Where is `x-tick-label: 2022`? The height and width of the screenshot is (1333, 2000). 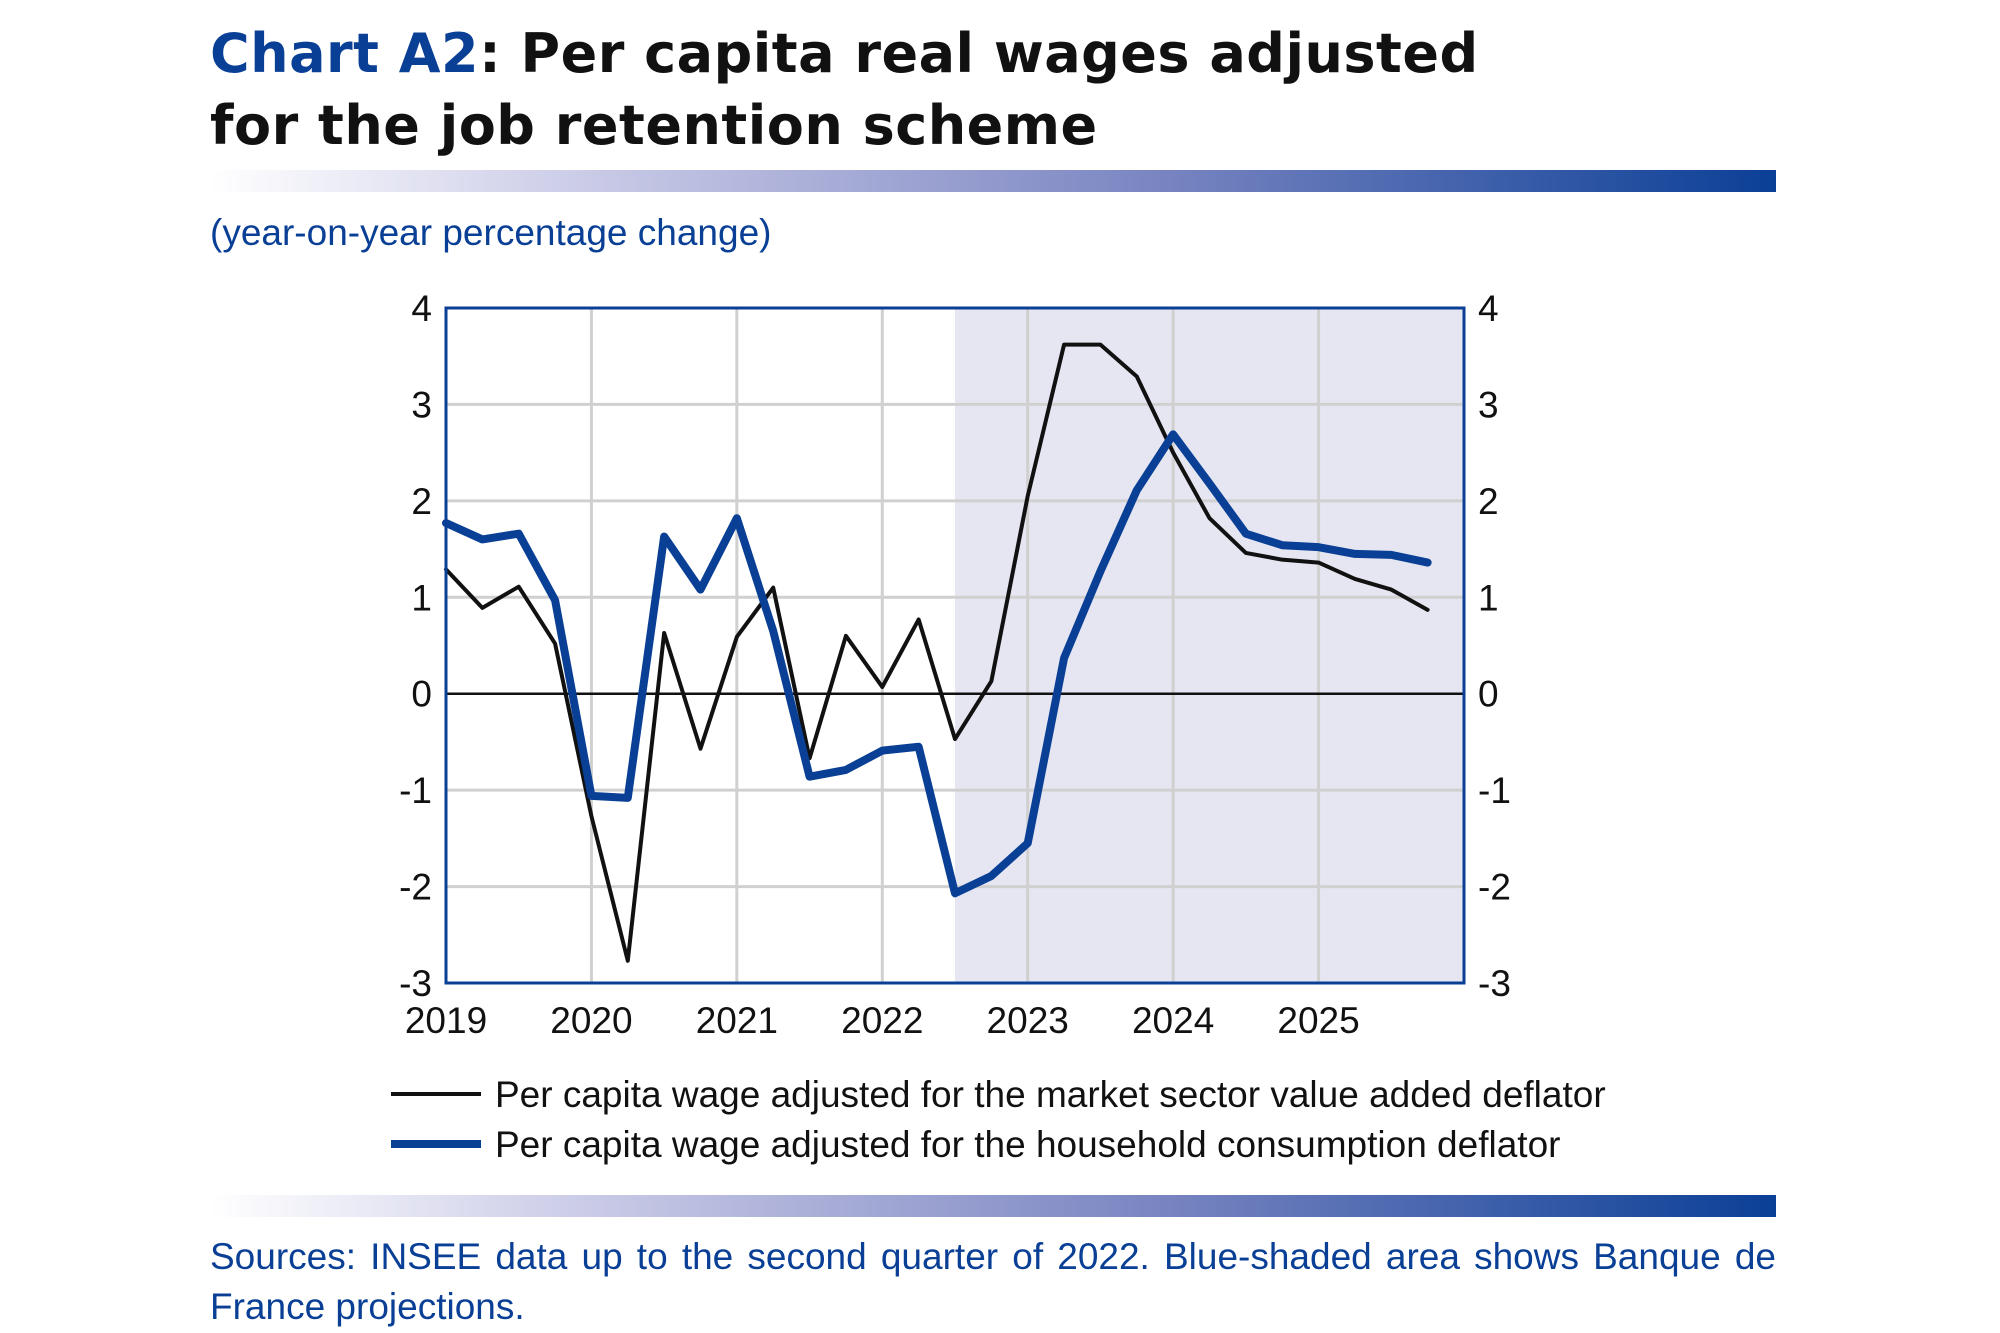
x-tick-label: 2022 is located at coordinates (882, 1020).